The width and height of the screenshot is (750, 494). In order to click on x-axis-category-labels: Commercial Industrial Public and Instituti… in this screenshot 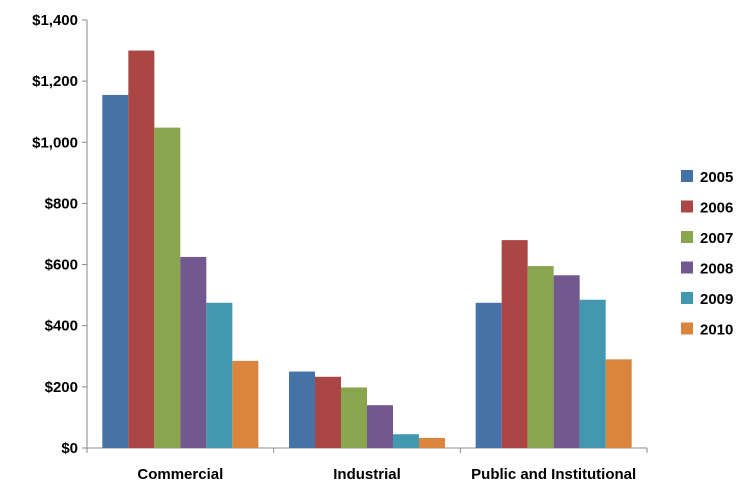, I will do `click(367, 465)`.